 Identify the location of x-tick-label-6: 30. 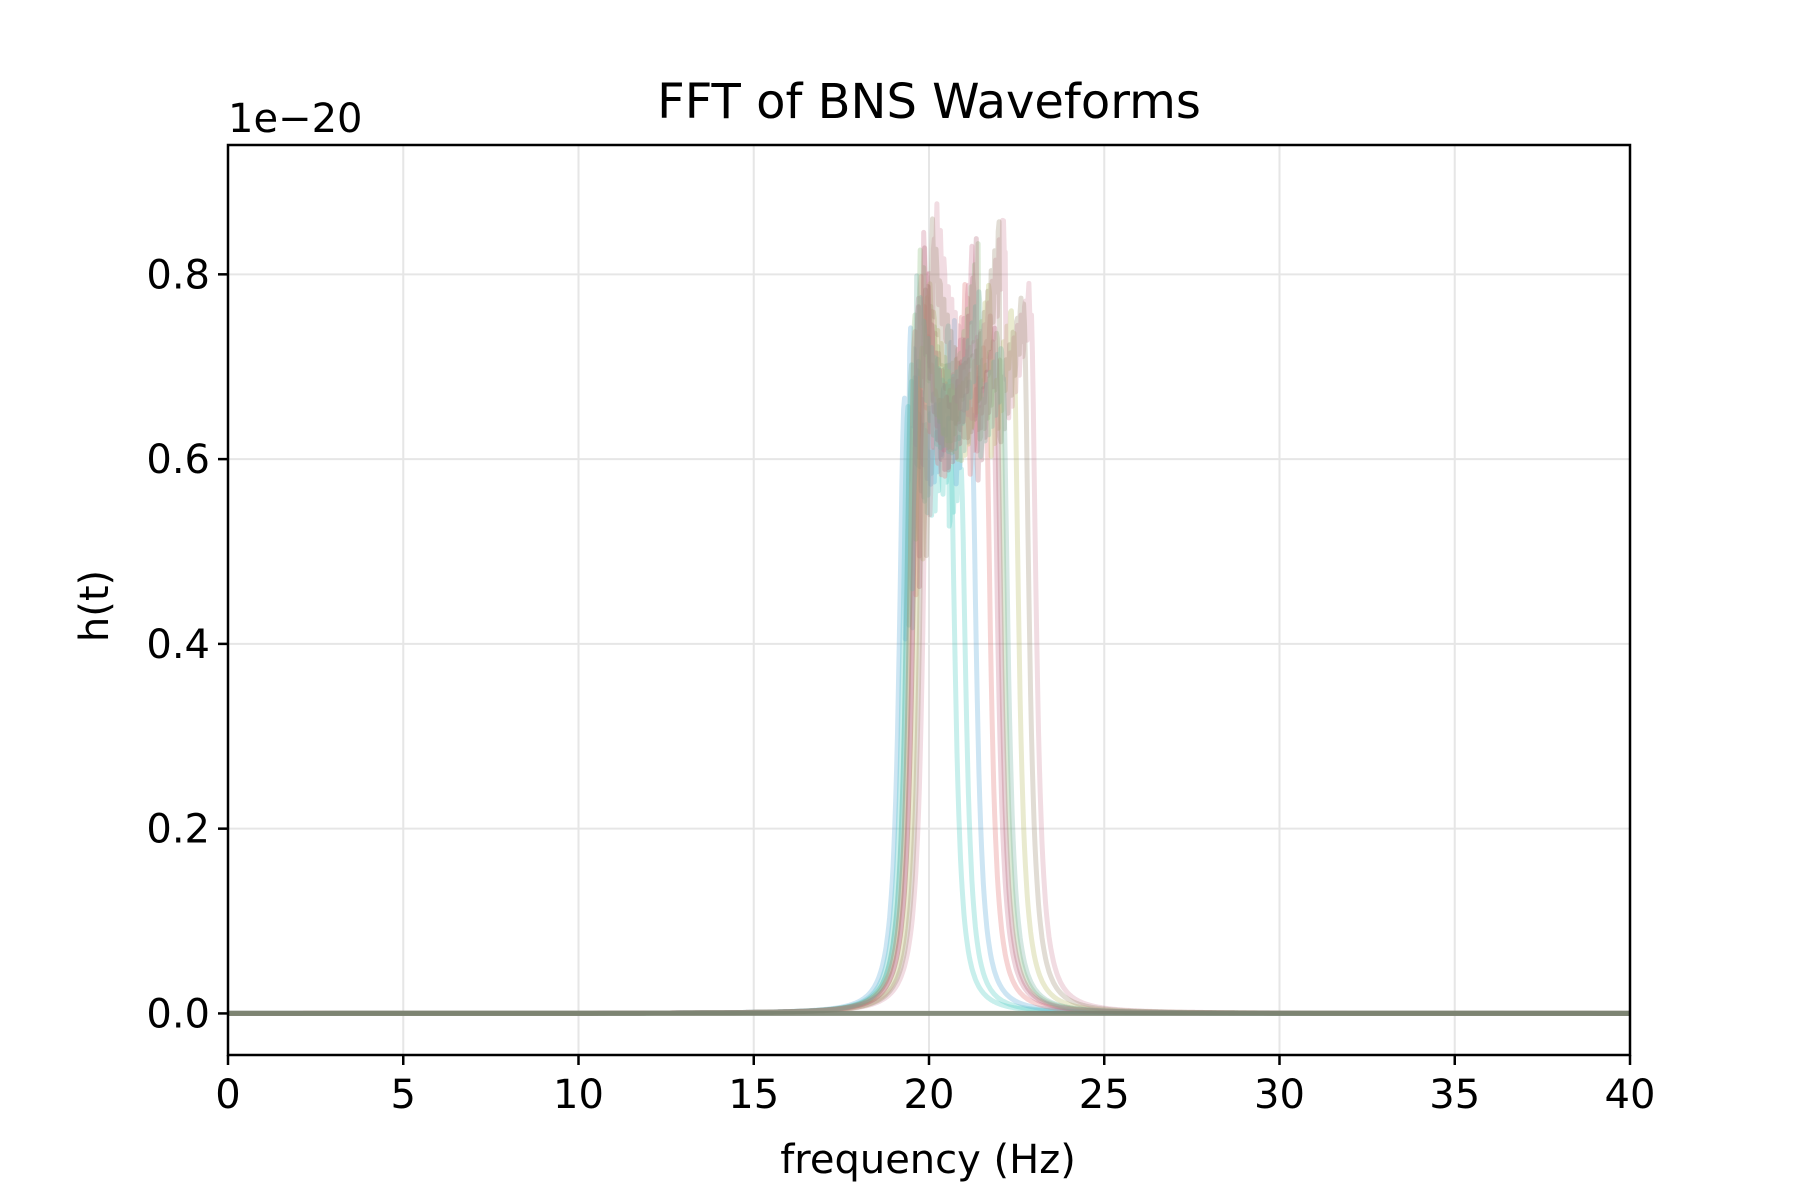
(1279, 1095).